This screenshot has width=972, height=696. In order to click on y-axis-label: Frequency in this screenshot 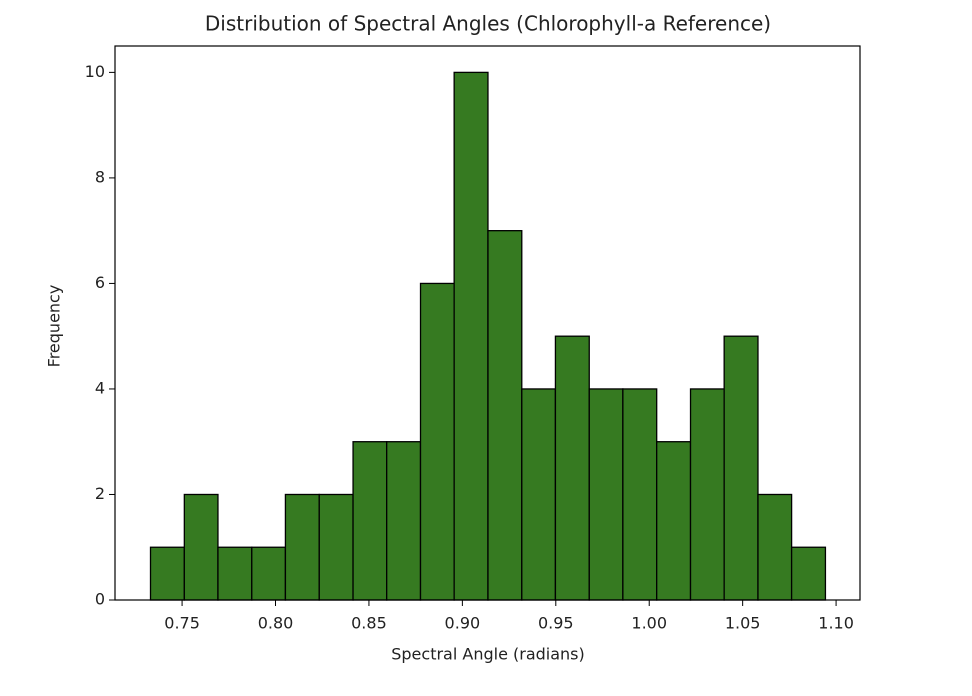, I will do `click(54, 326)`.